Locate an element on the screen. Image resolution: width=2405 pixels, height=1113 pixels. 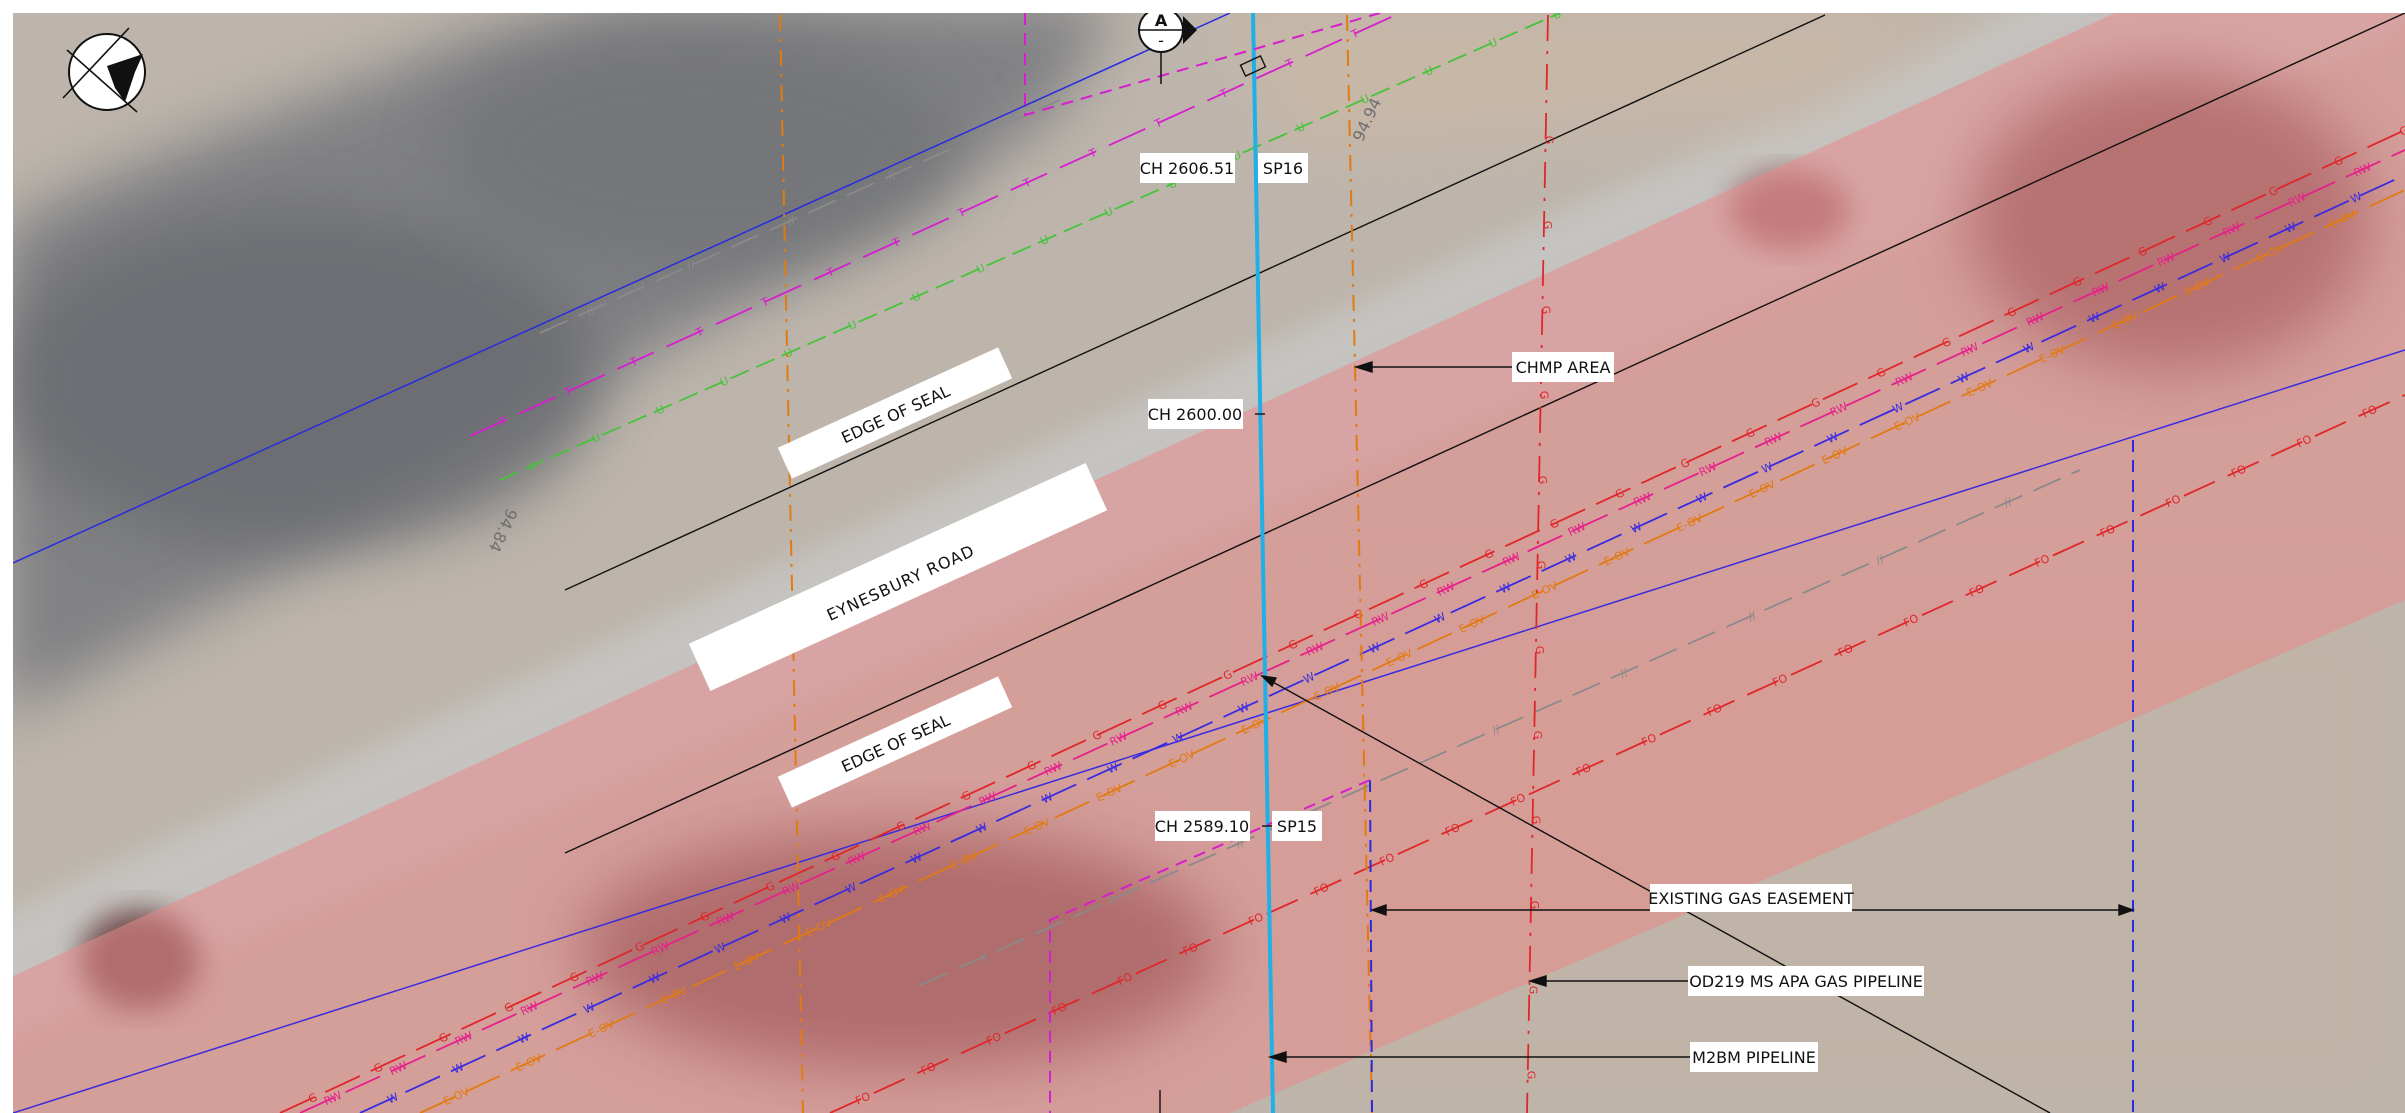
orange-dashed-line-left is located at coordinates (791, 563).